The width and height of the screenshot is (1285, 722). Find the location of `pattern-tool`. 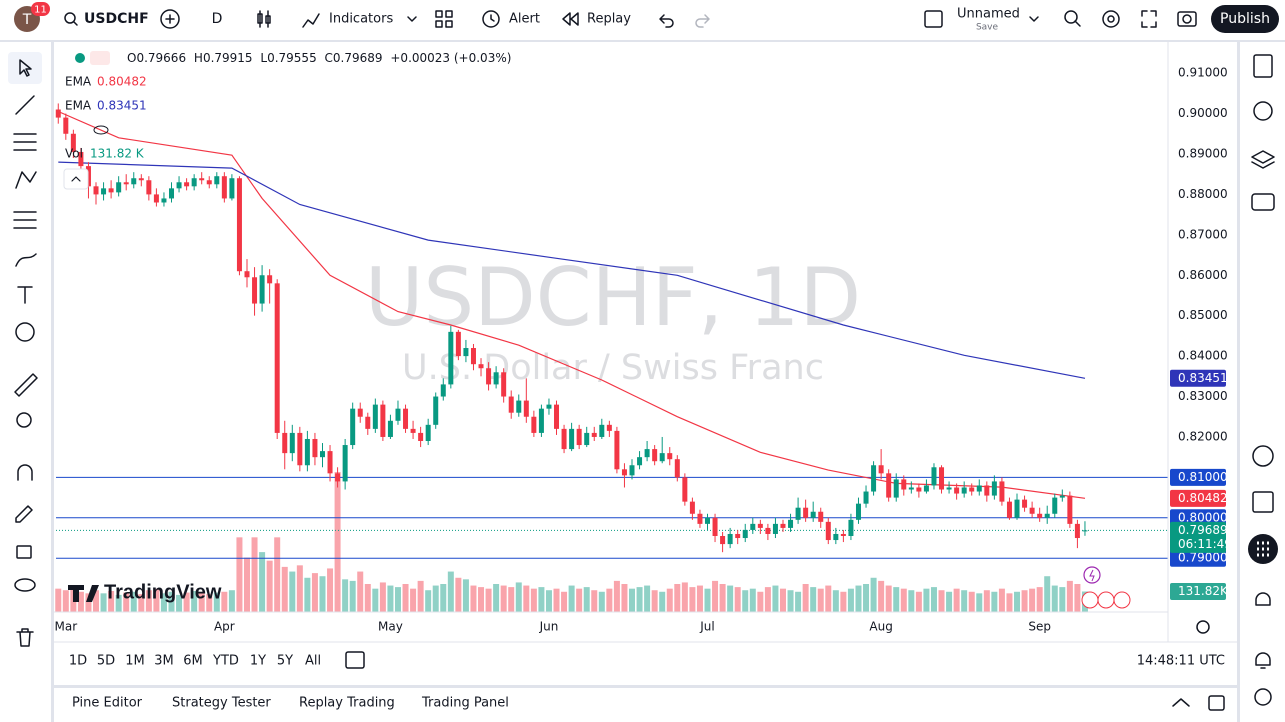

pattern-tool is located at coordinates (26, 180).